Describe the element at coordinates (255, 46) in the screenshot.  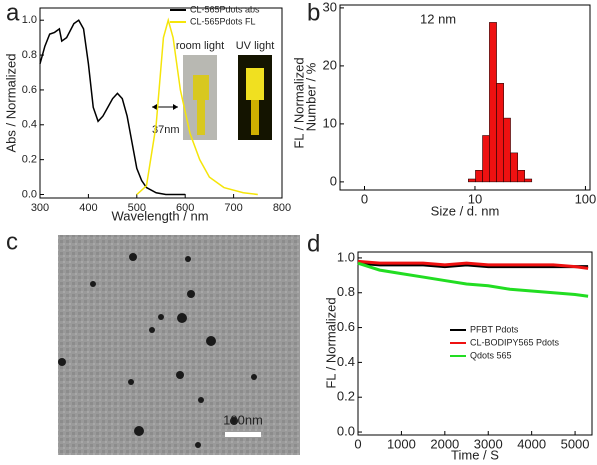
I see `annotation: UV light` at that location.